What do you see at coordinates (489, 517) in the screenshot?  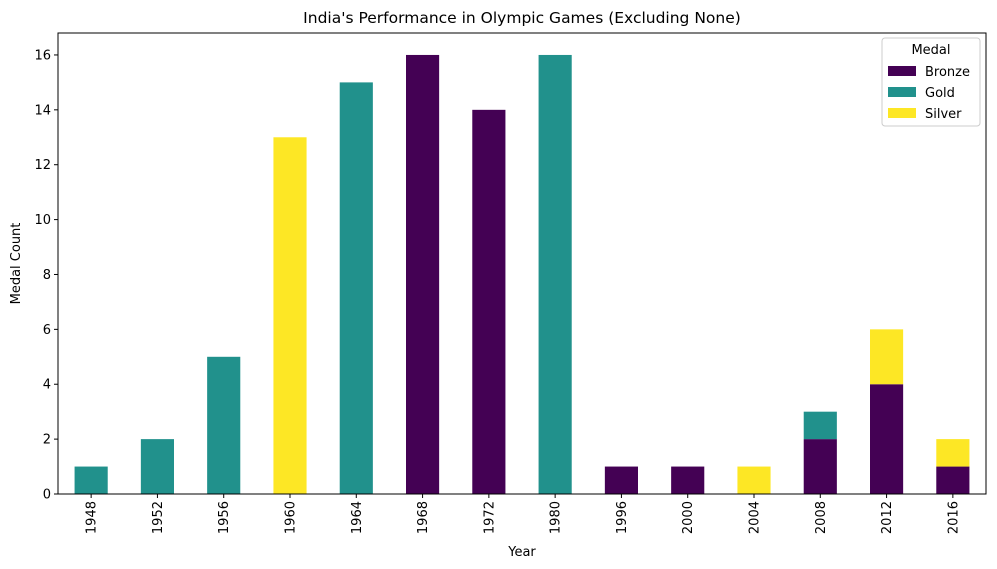 I see `x-tick-label-1972: 1972` at bounding box center [489, 517].